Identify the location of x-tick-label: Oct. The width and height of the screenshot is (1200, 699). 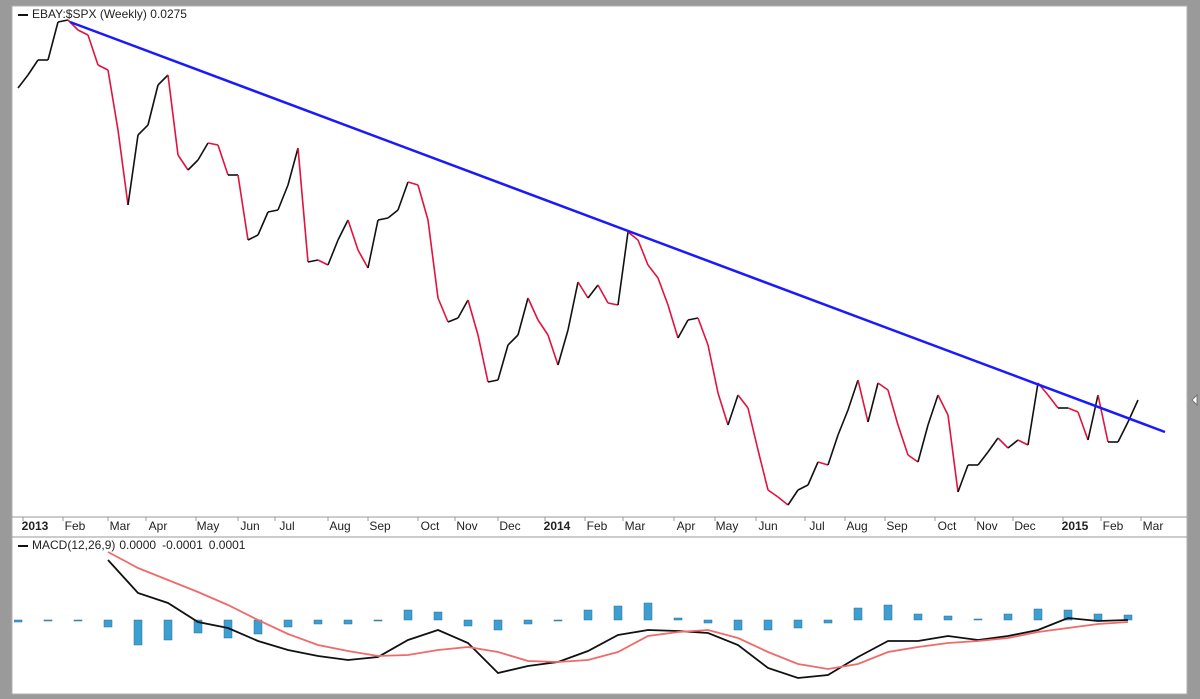
(430, 526).